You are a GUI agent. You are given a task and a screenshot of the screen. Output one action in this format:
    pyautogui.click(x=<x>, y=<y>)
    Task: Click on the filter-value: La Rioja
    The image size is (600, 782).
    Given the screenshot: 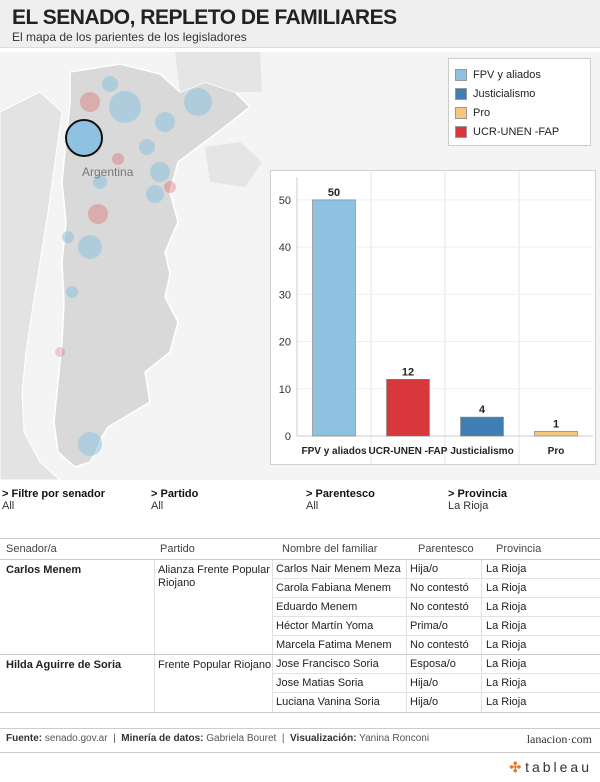 What is the action you would take?
    pyautogui.click(x=468, y=506)
    